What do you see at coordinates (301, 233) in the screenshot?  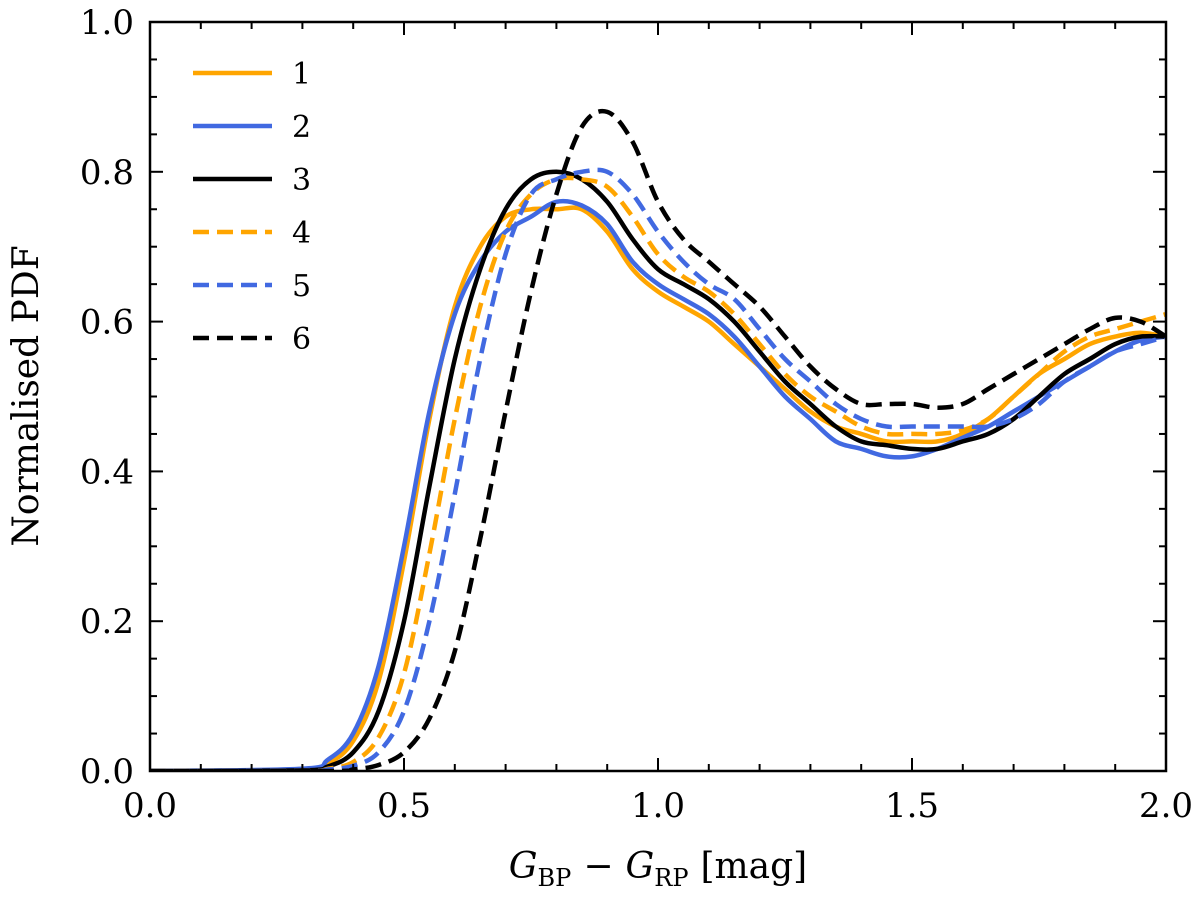 I see `legend-label-4: 4` at bounding box center [301, 233].